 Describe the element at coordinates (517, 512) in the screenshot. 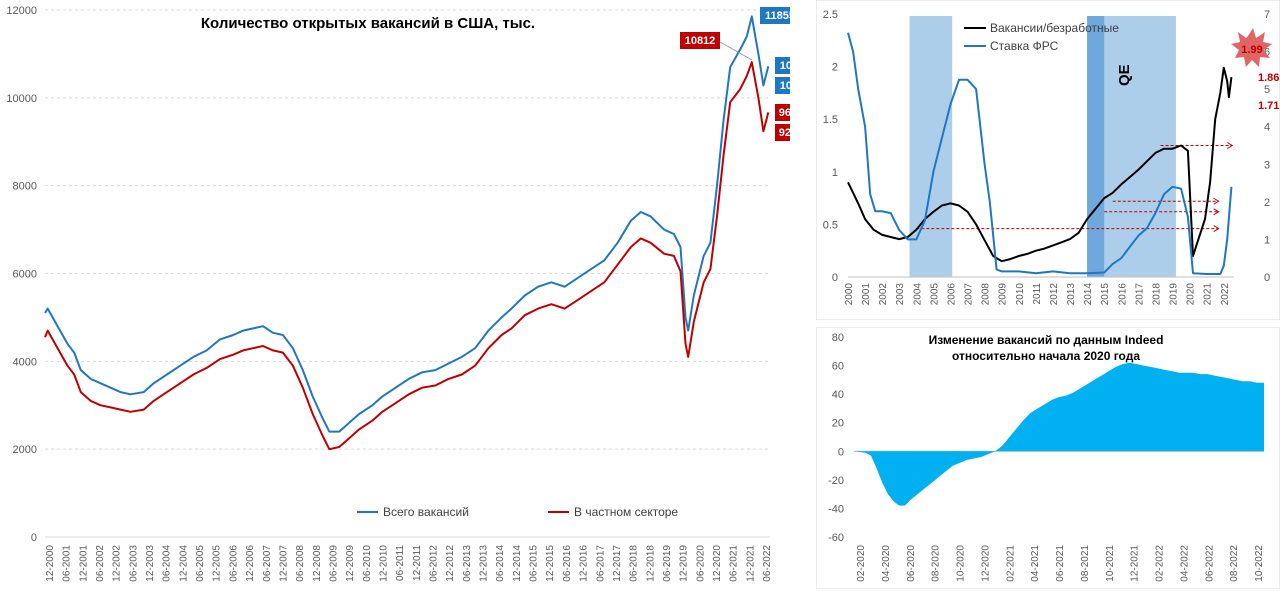

I see `chart1-legend: Всего вакансий В частном секторе` at that location.